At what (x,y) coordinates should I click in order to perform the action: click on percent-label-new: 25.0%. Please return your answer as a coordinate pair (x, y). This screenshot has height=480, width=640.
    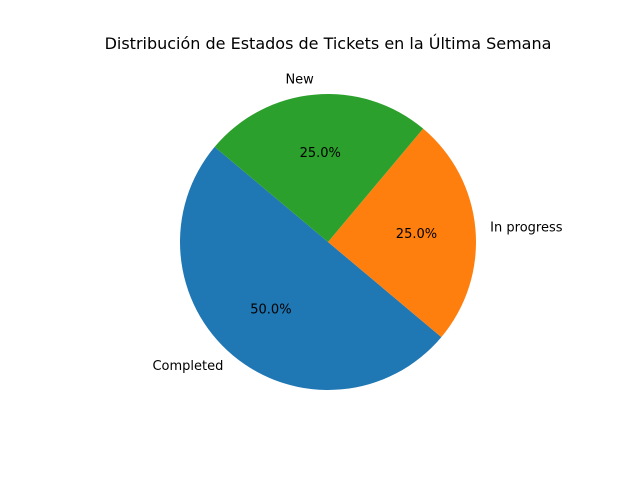
    Looking at the image, I should click on (320, 153).